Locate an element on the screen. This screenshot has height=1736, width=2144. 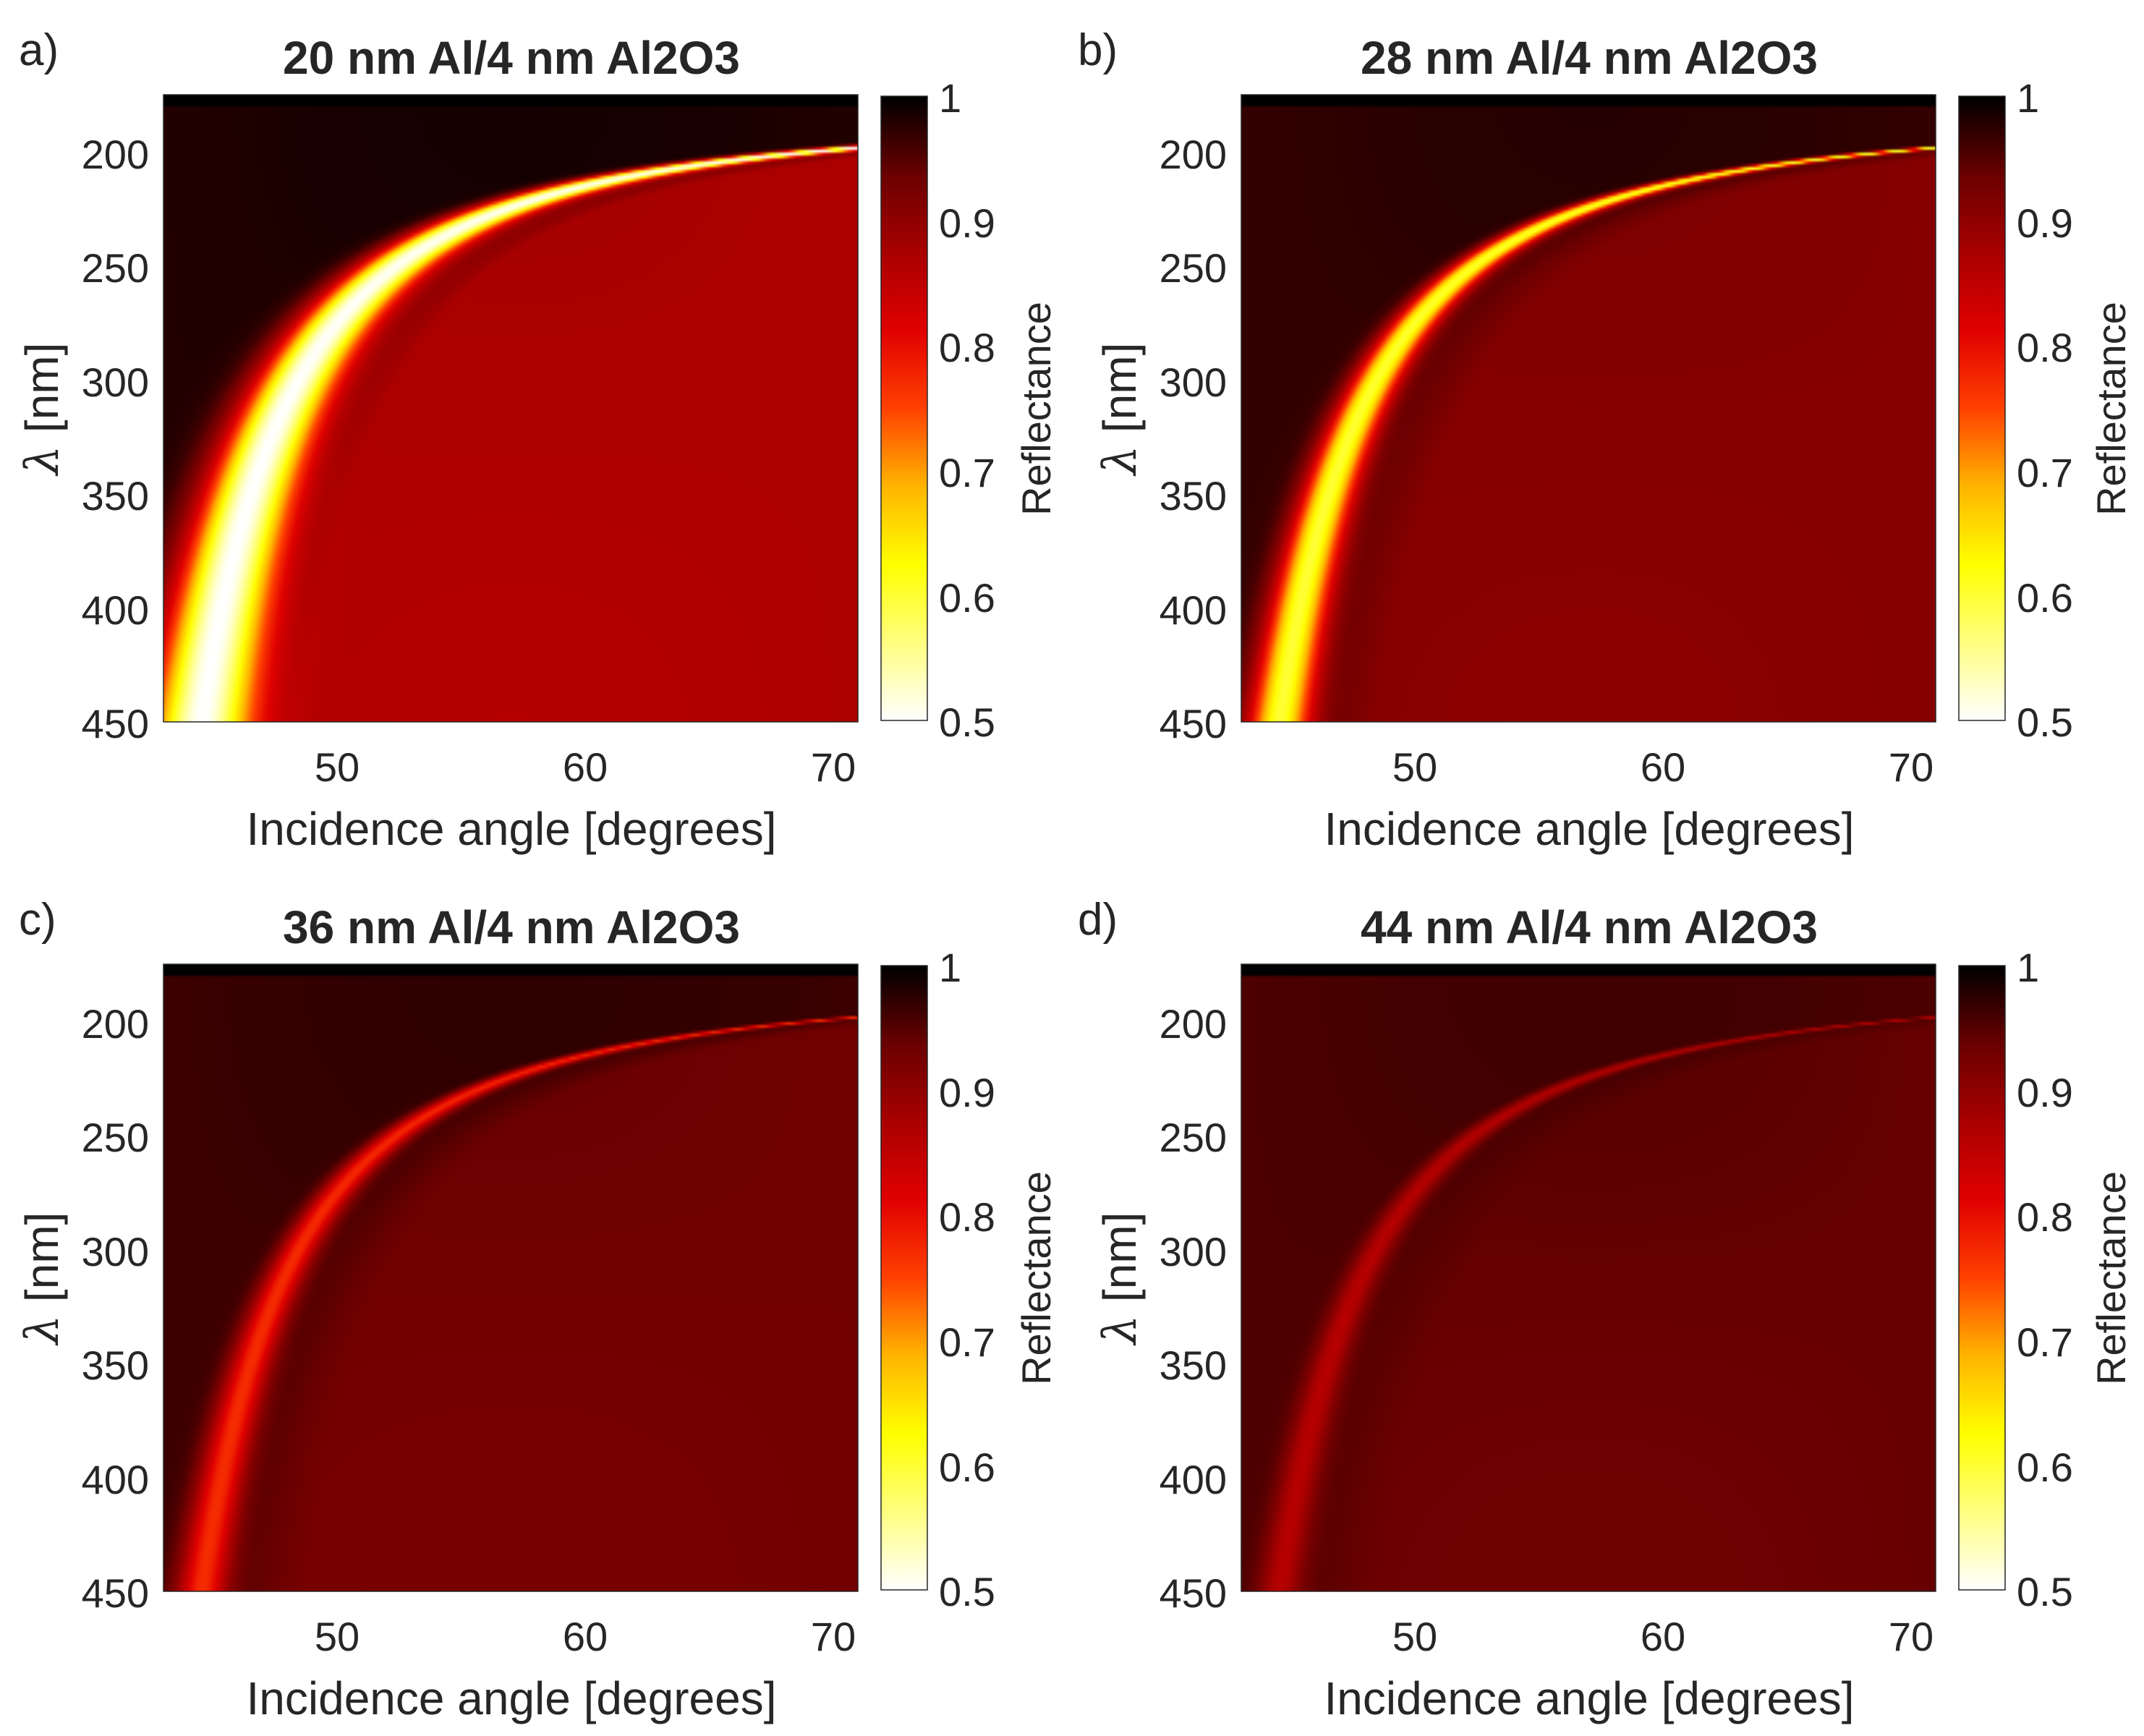
panel-label: c) is located at coordinates (37, 920).